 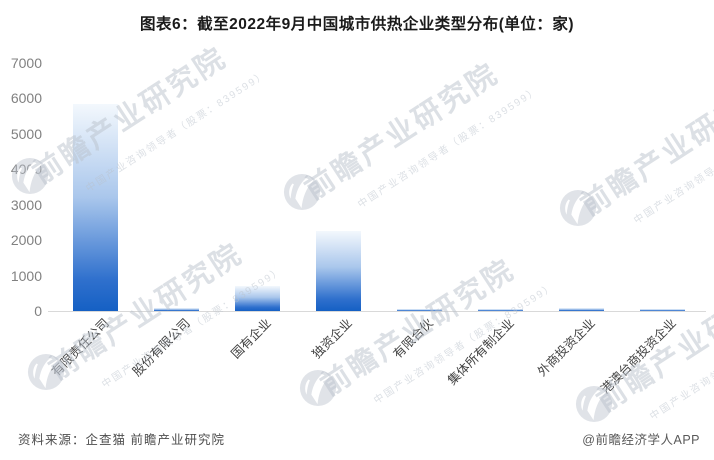 I want to click on y-tick-label: 4000, so click(x=26, y=169).